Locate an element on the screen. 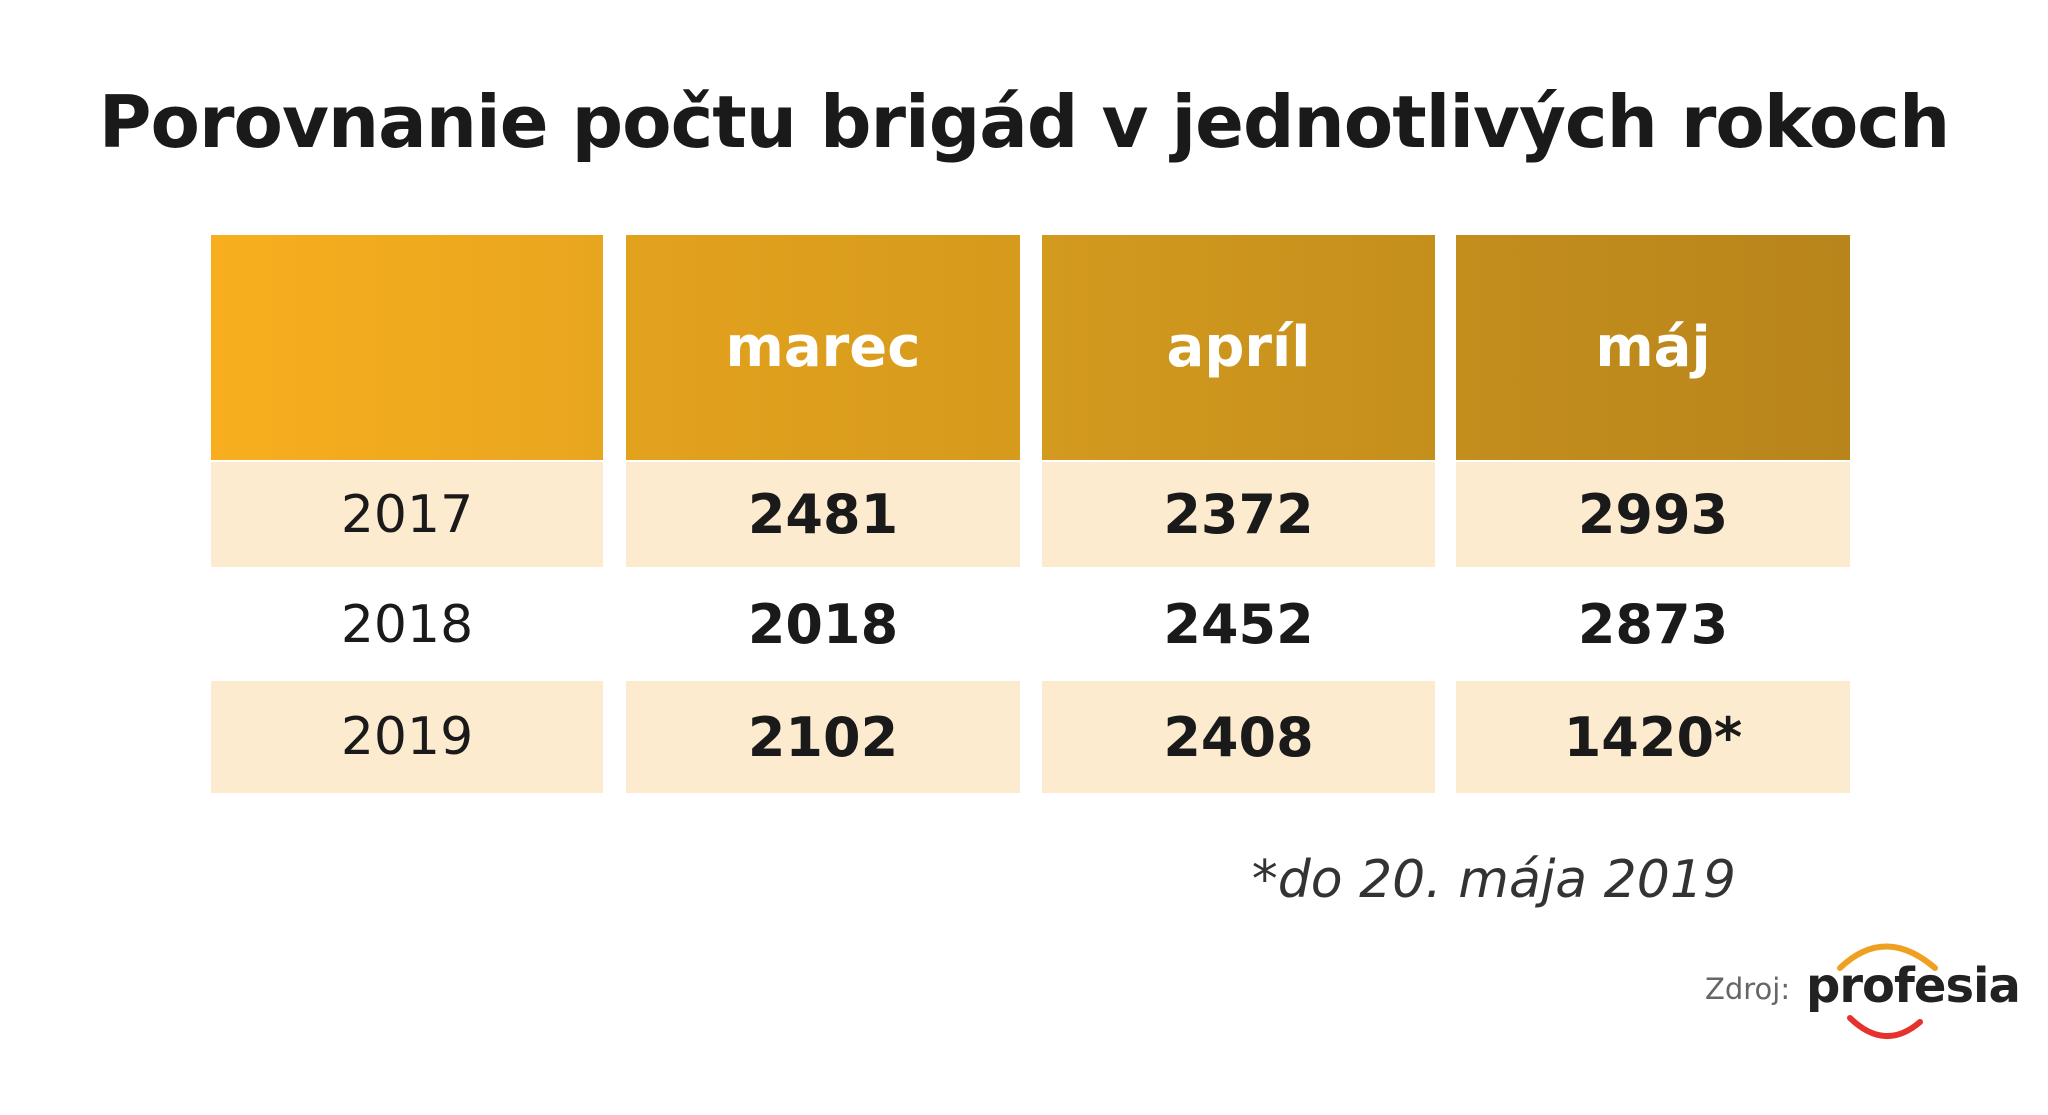 The height and width of the screenshot is (1115, 2048). table-cell: 2408 is located at coordinates (1238, 737).